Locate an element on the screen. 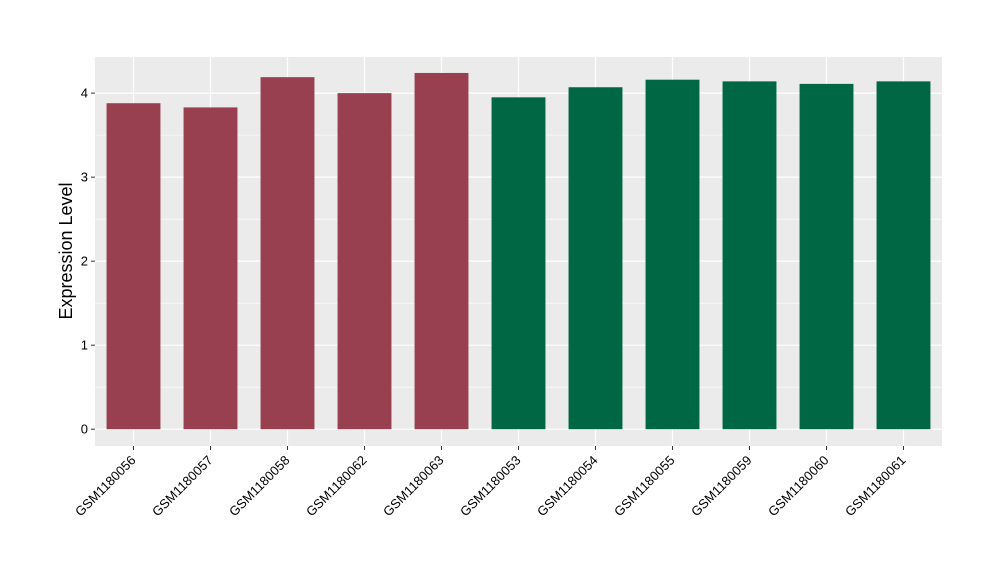 The height and width of the screenshot is (580, 1000). bar-GSM1180054 is located at coordinates (595, 258).